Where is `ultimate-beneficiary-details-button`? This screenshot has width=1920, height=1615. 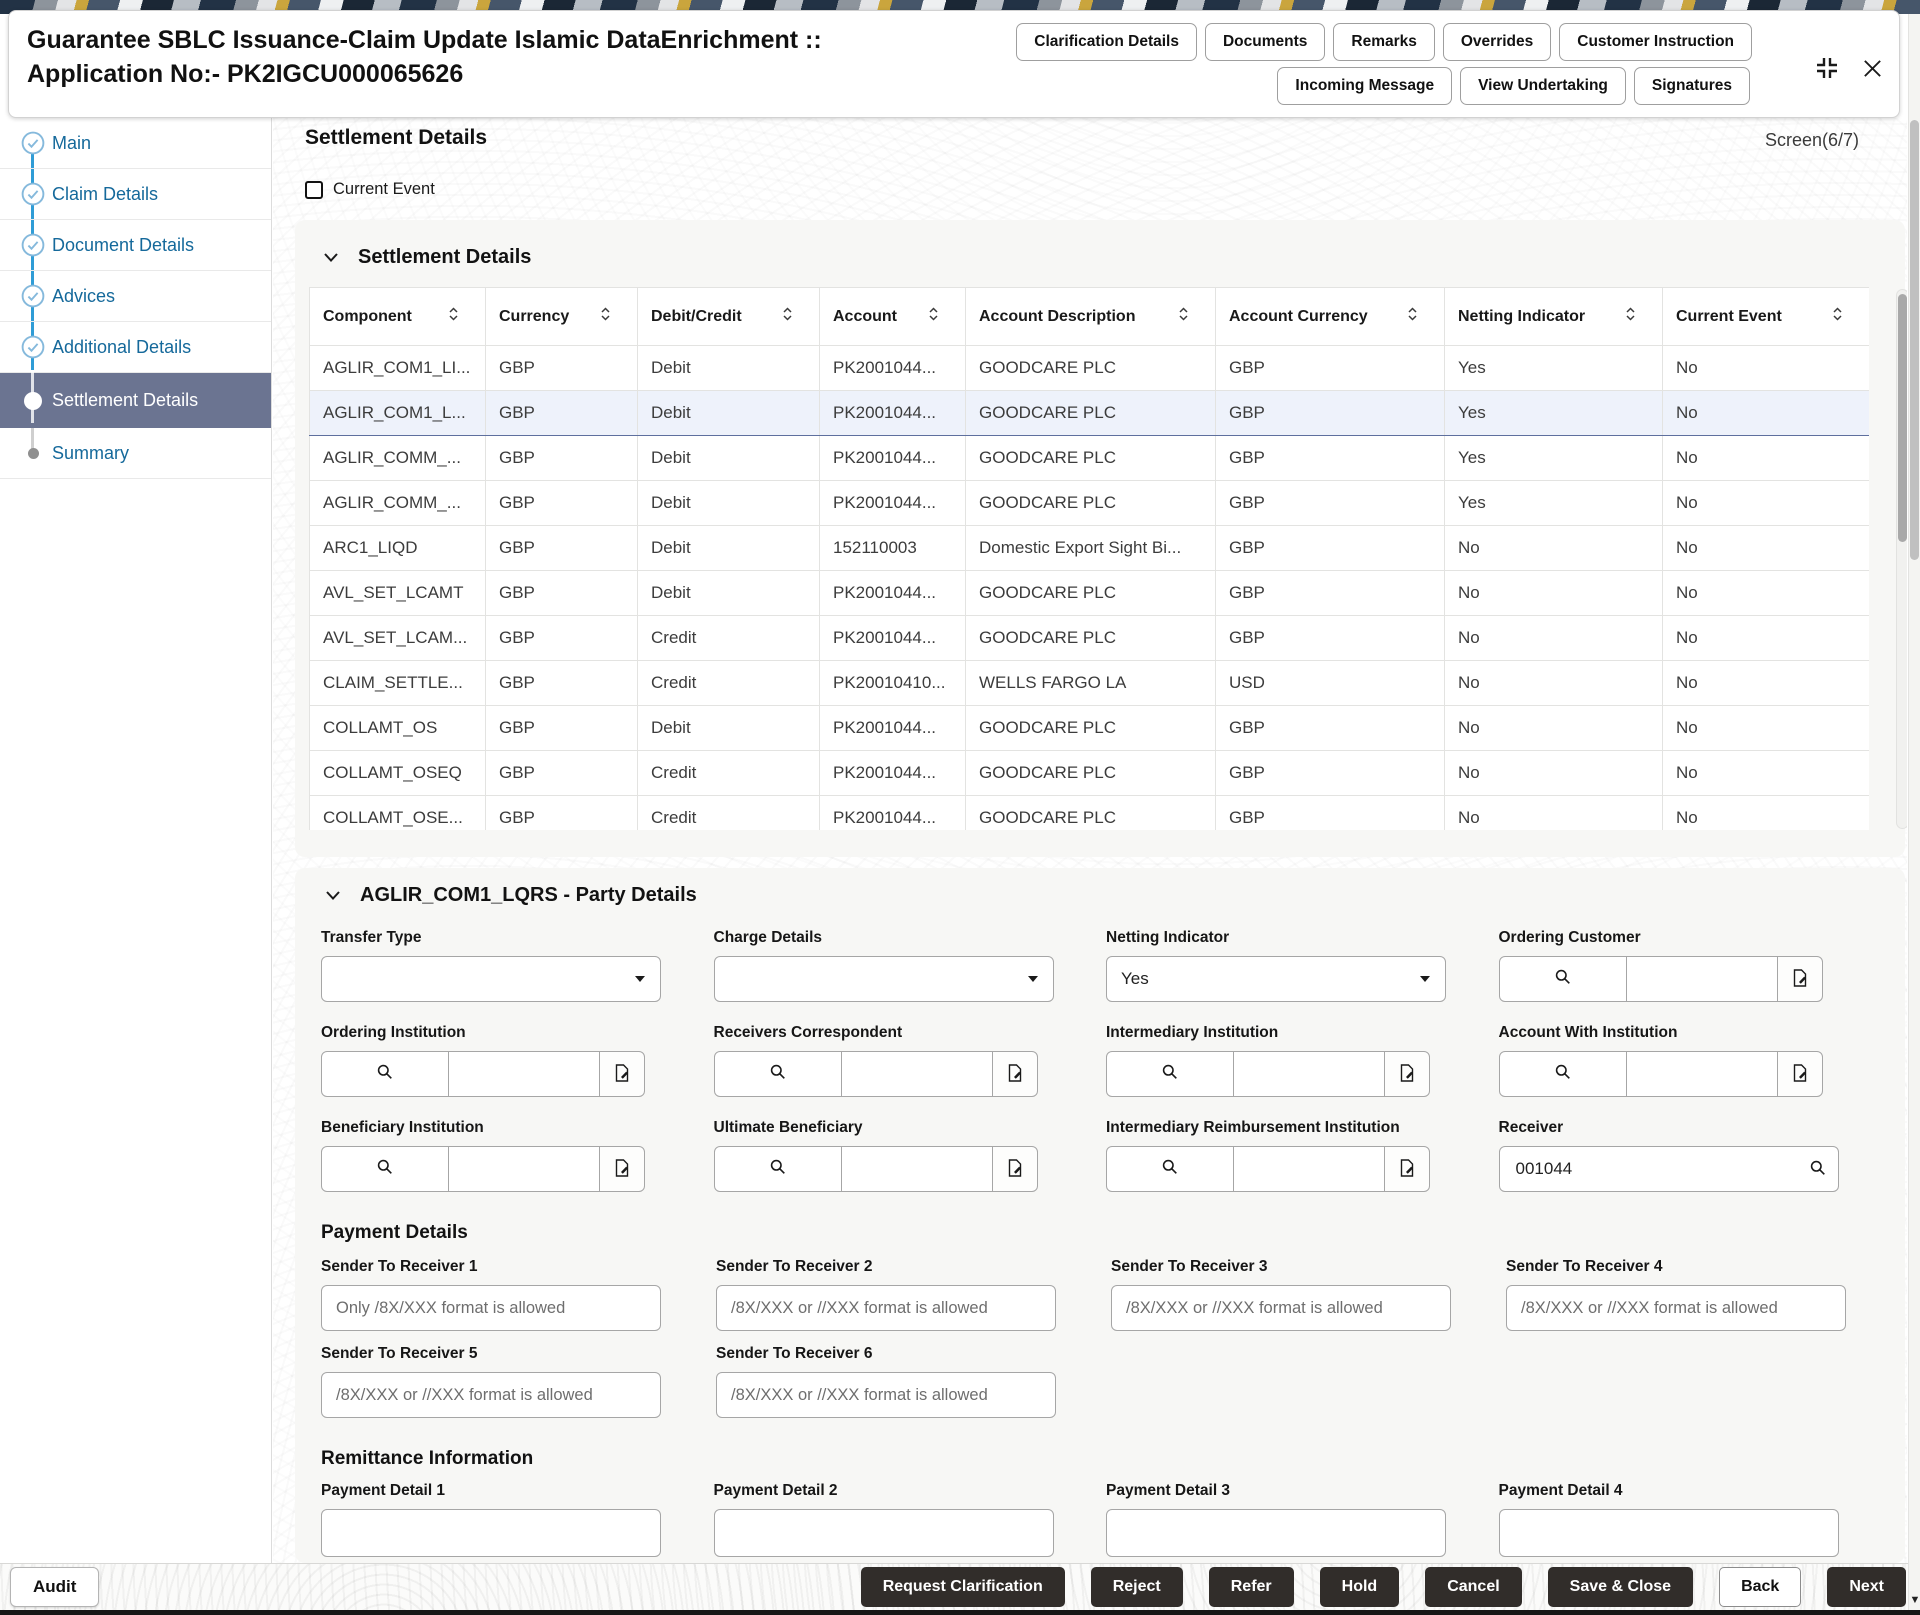 ultimate-beneficiary-details-button is located at coordinates (1014, 1169).